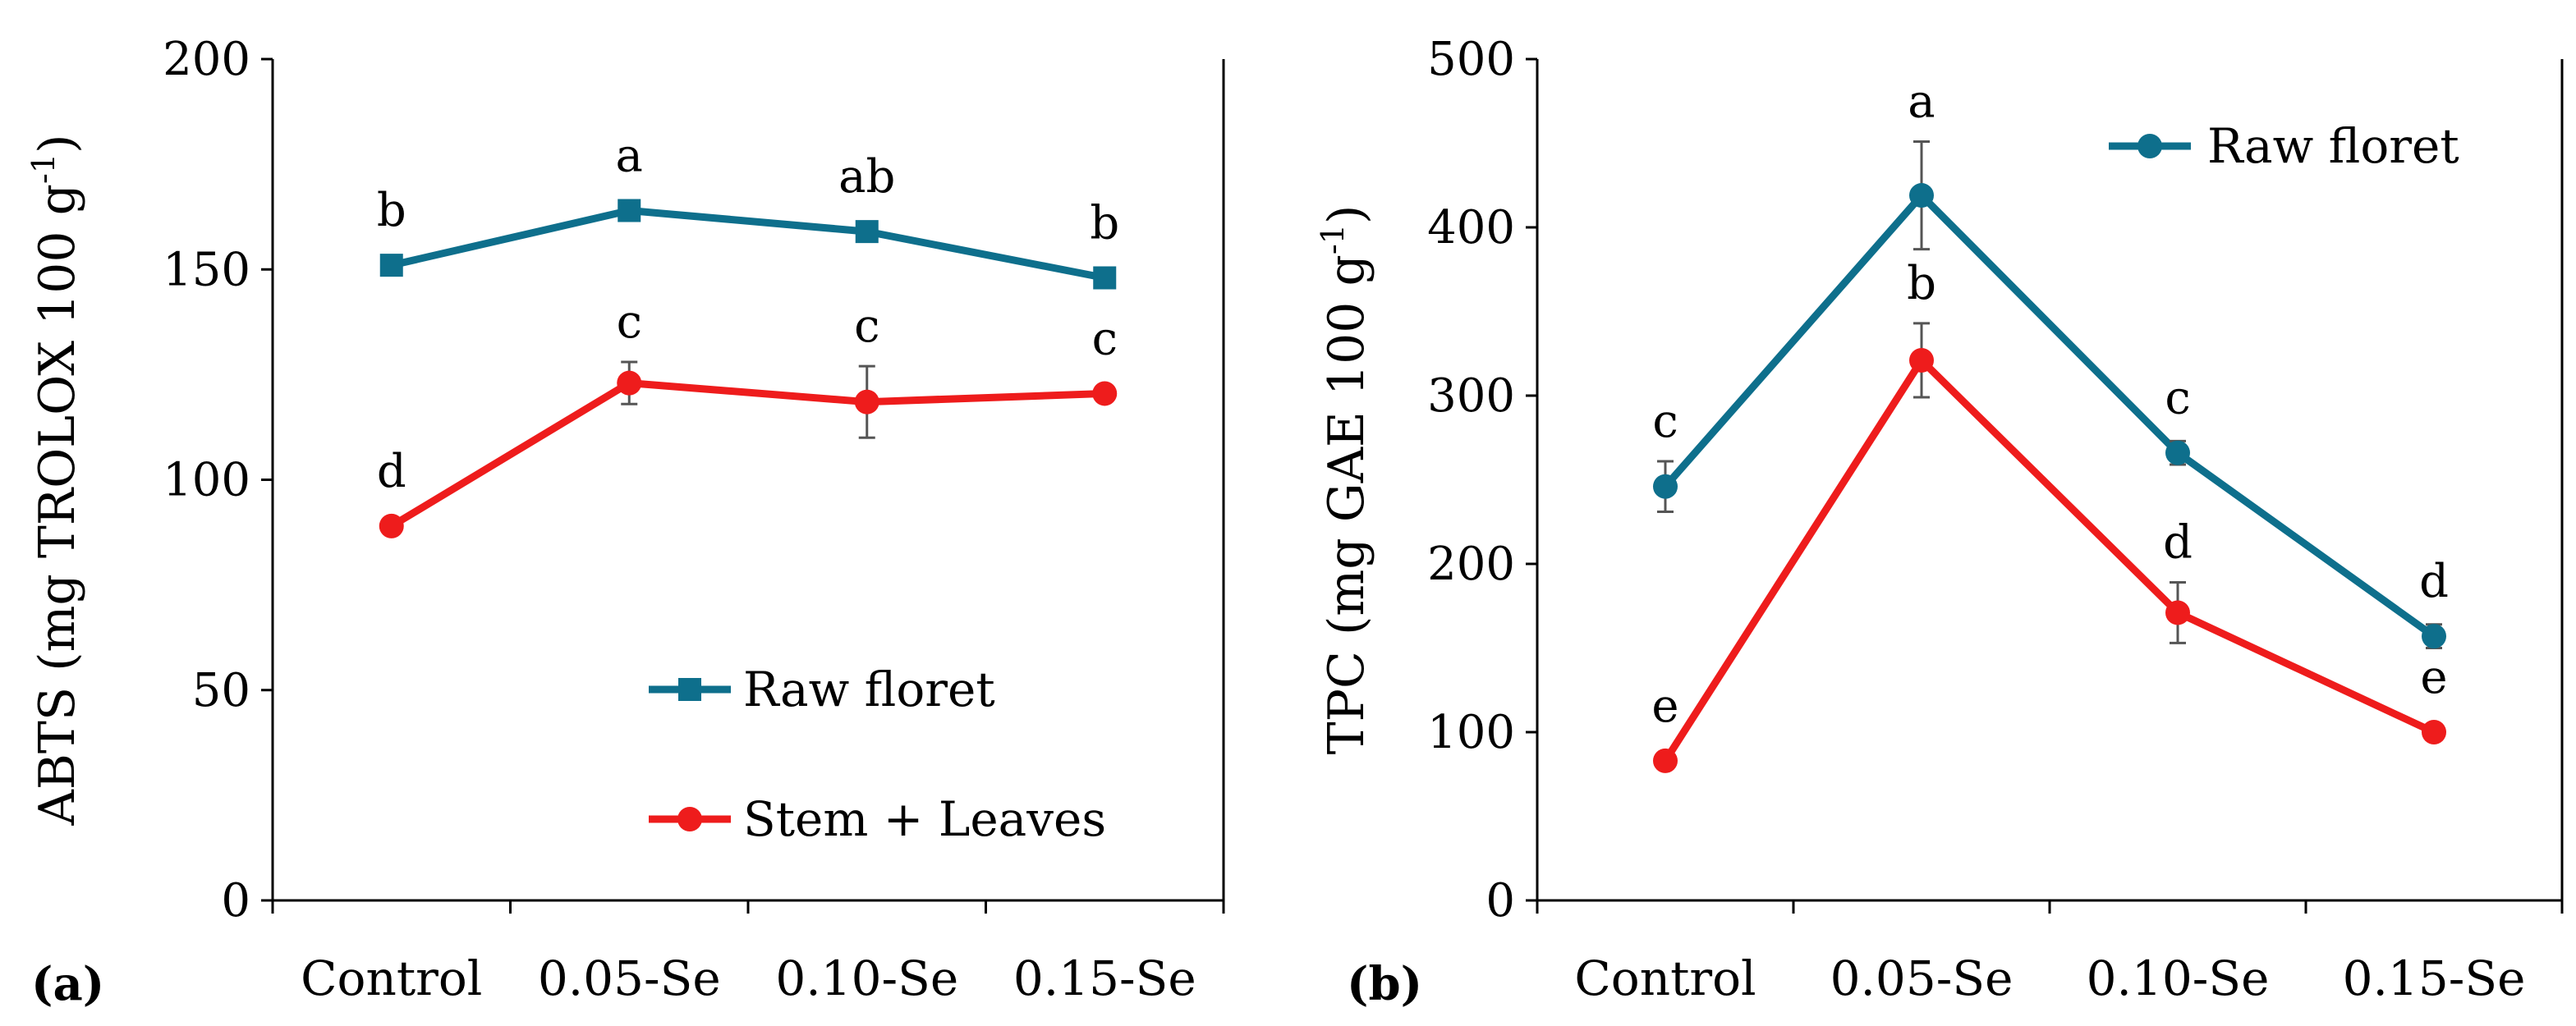 The image size is (2576, 1026). What do you see at coordinates (206, 269) in the screenshot?
I see `y-tick-label: 150` at bounding box center [206, 269].